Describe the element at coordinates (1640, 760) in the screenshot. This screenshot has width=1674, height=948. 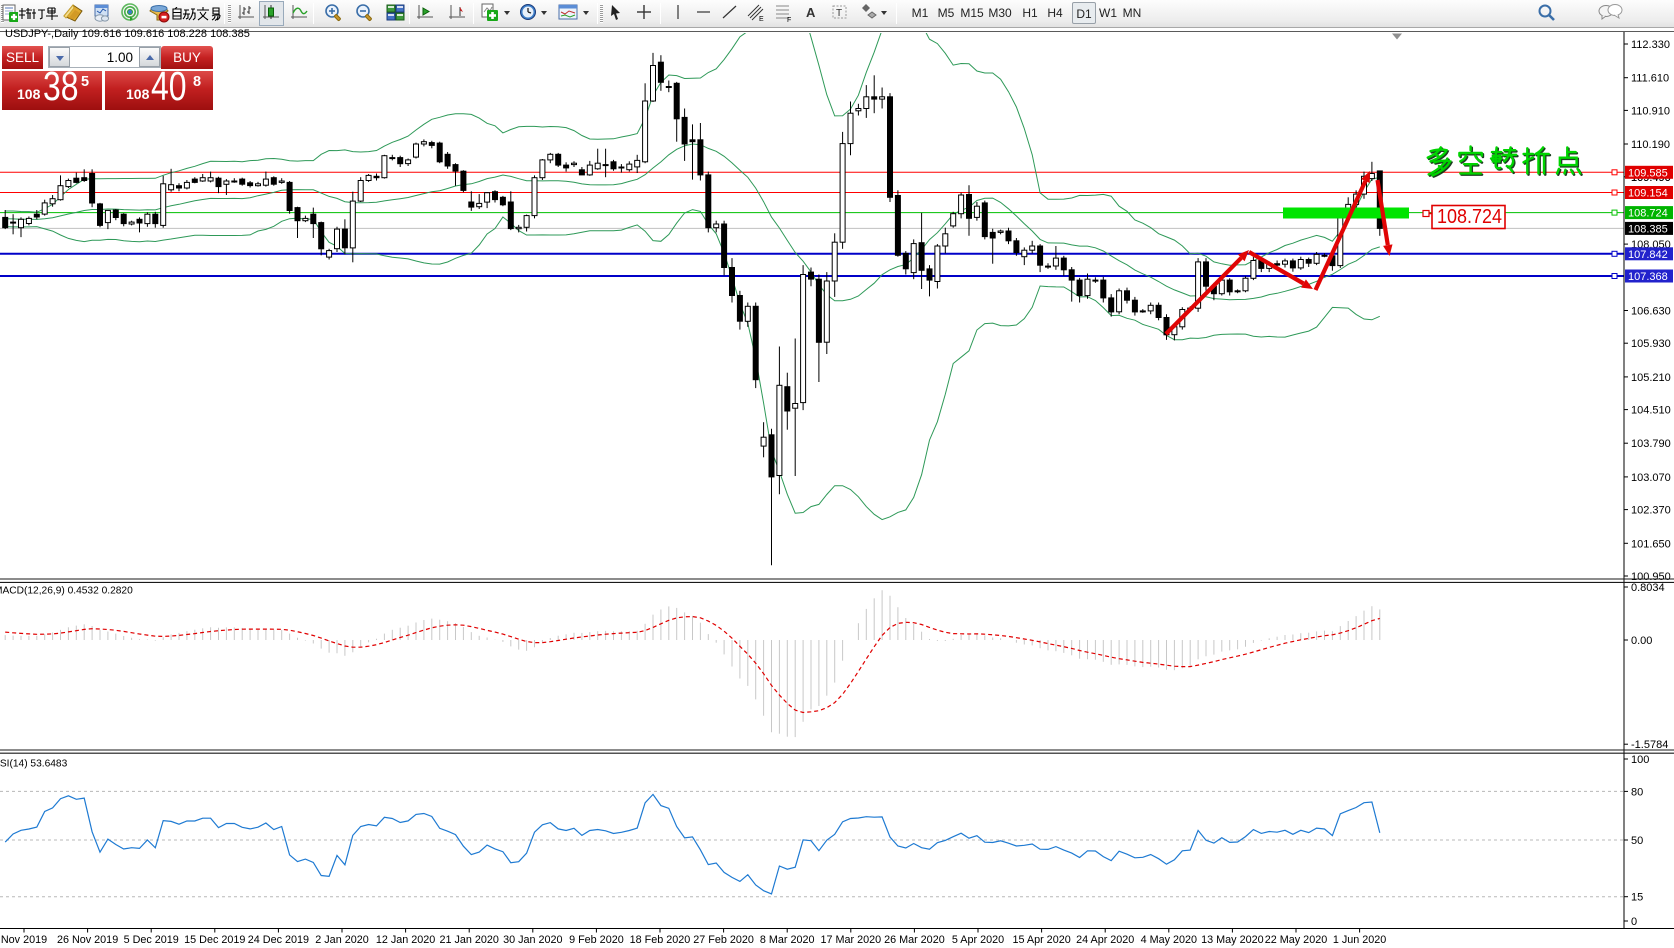
I see `svg-text: 100` at that location.